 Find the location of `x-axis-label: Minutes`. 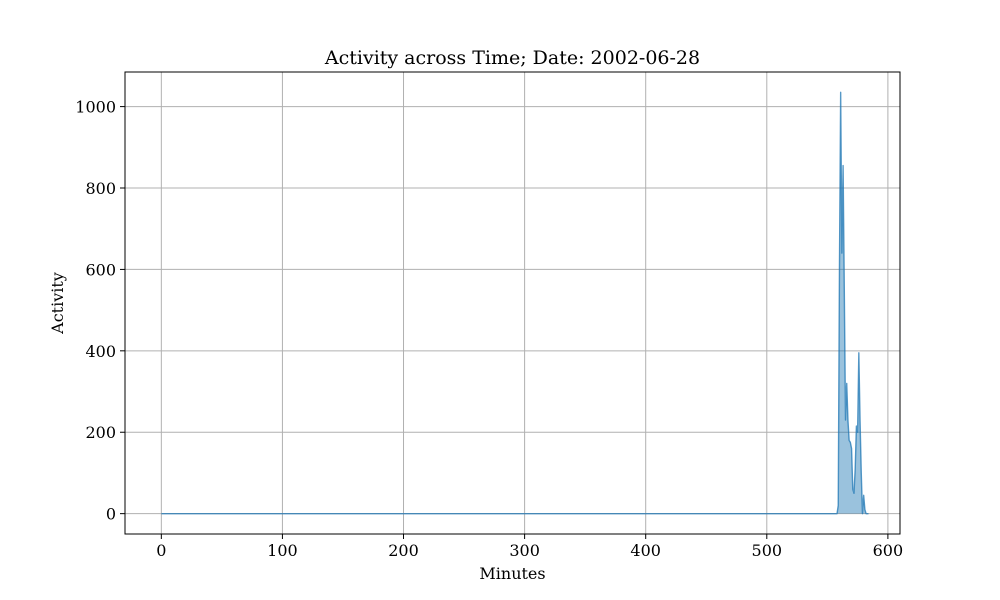

x-axis-label: Minutes is located at coordinates (512, 573).